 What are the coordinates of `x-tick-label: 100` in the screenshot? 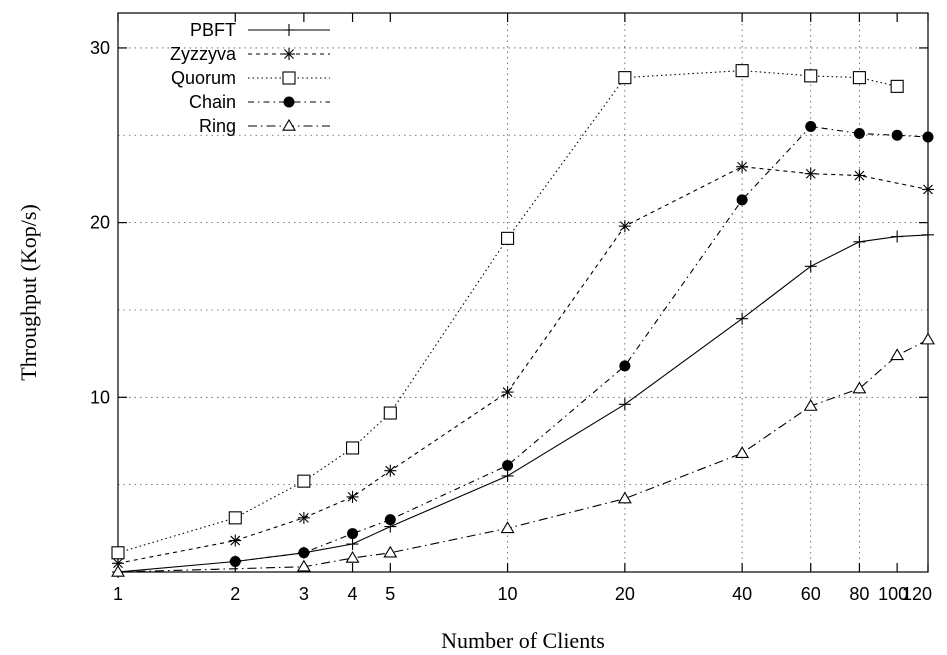 It's located at (893, 594).